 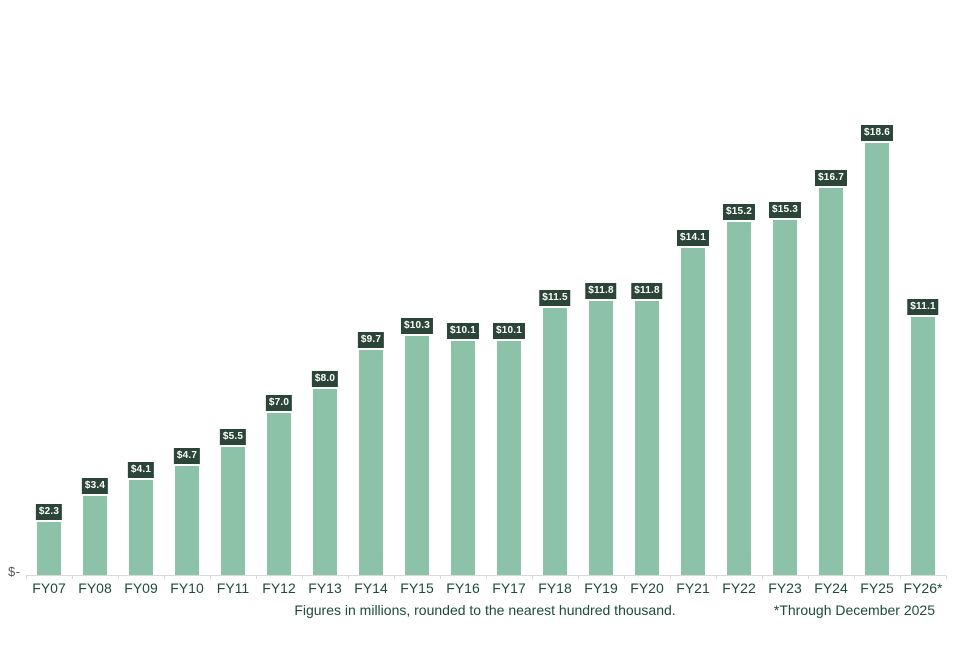 I want to click on x-axis-label: FY19, so click(x=601, y=588).